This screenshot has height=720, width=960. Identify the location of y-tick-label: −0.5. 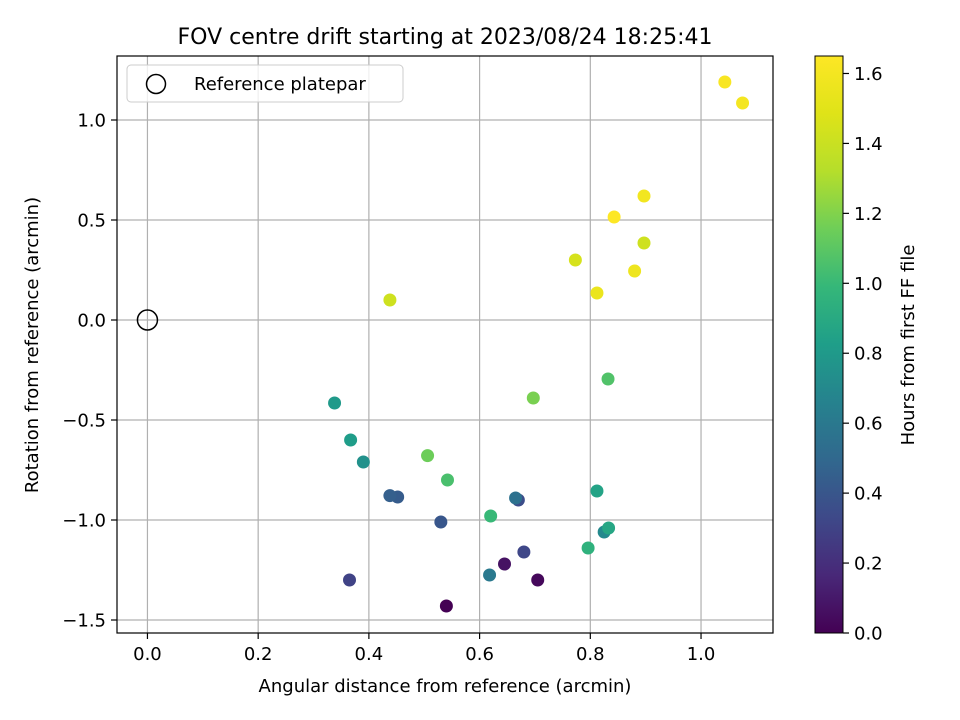
(84, 421).